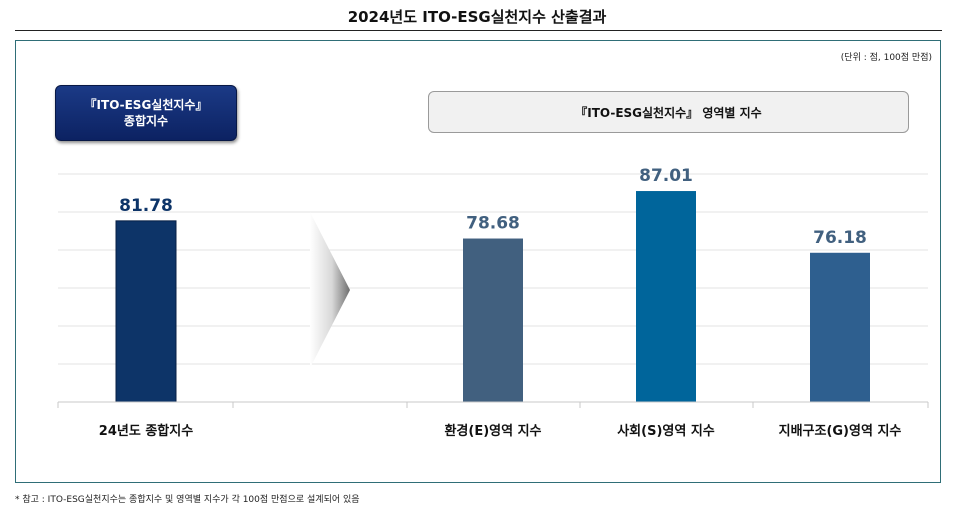 This screenshot has height=513, width=954. I want to click on category-label: 사회(S)영역 지수, so click(666, 431).